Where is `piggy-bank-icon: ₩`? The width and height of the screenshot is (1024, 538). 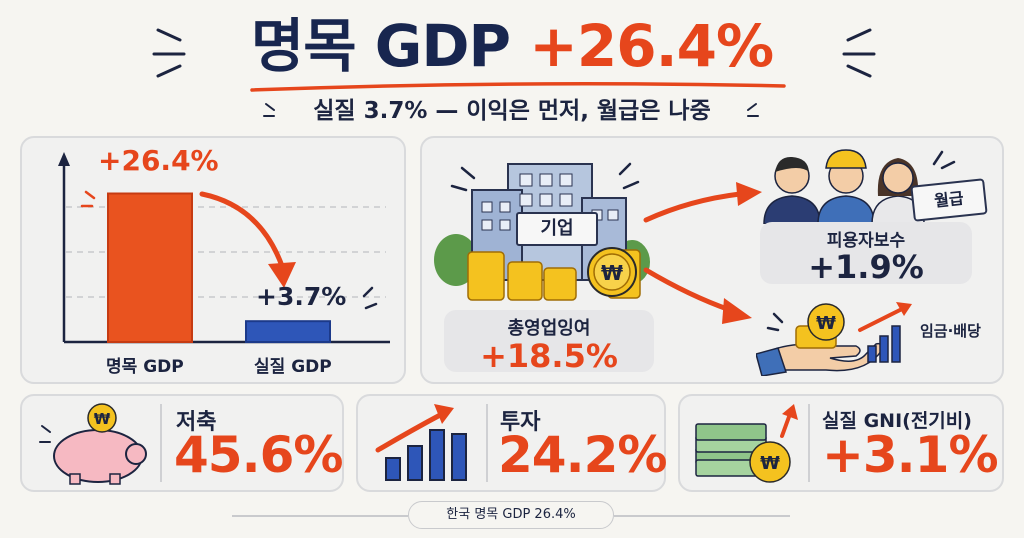 piggy-bank-icon: ₩ is located at coordinates (93, 444).